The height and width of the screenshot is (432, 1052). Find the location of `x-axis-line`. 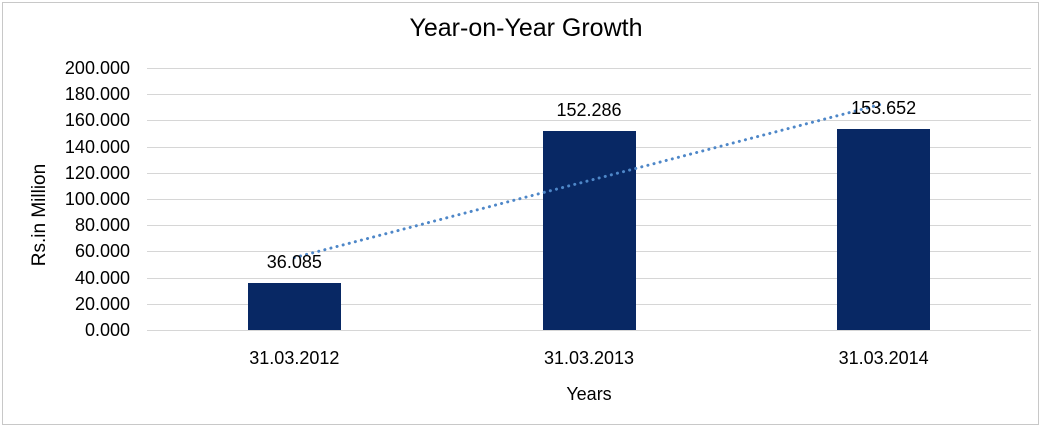

x-axis-line is located at coordinates (589, 330).